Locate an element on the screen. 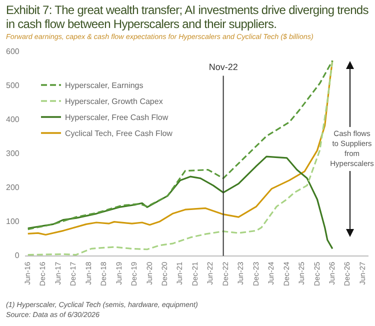 The height and width of the screenshot is (326, 375). y-tick-label: 300 is located at coordinates (13, 153).